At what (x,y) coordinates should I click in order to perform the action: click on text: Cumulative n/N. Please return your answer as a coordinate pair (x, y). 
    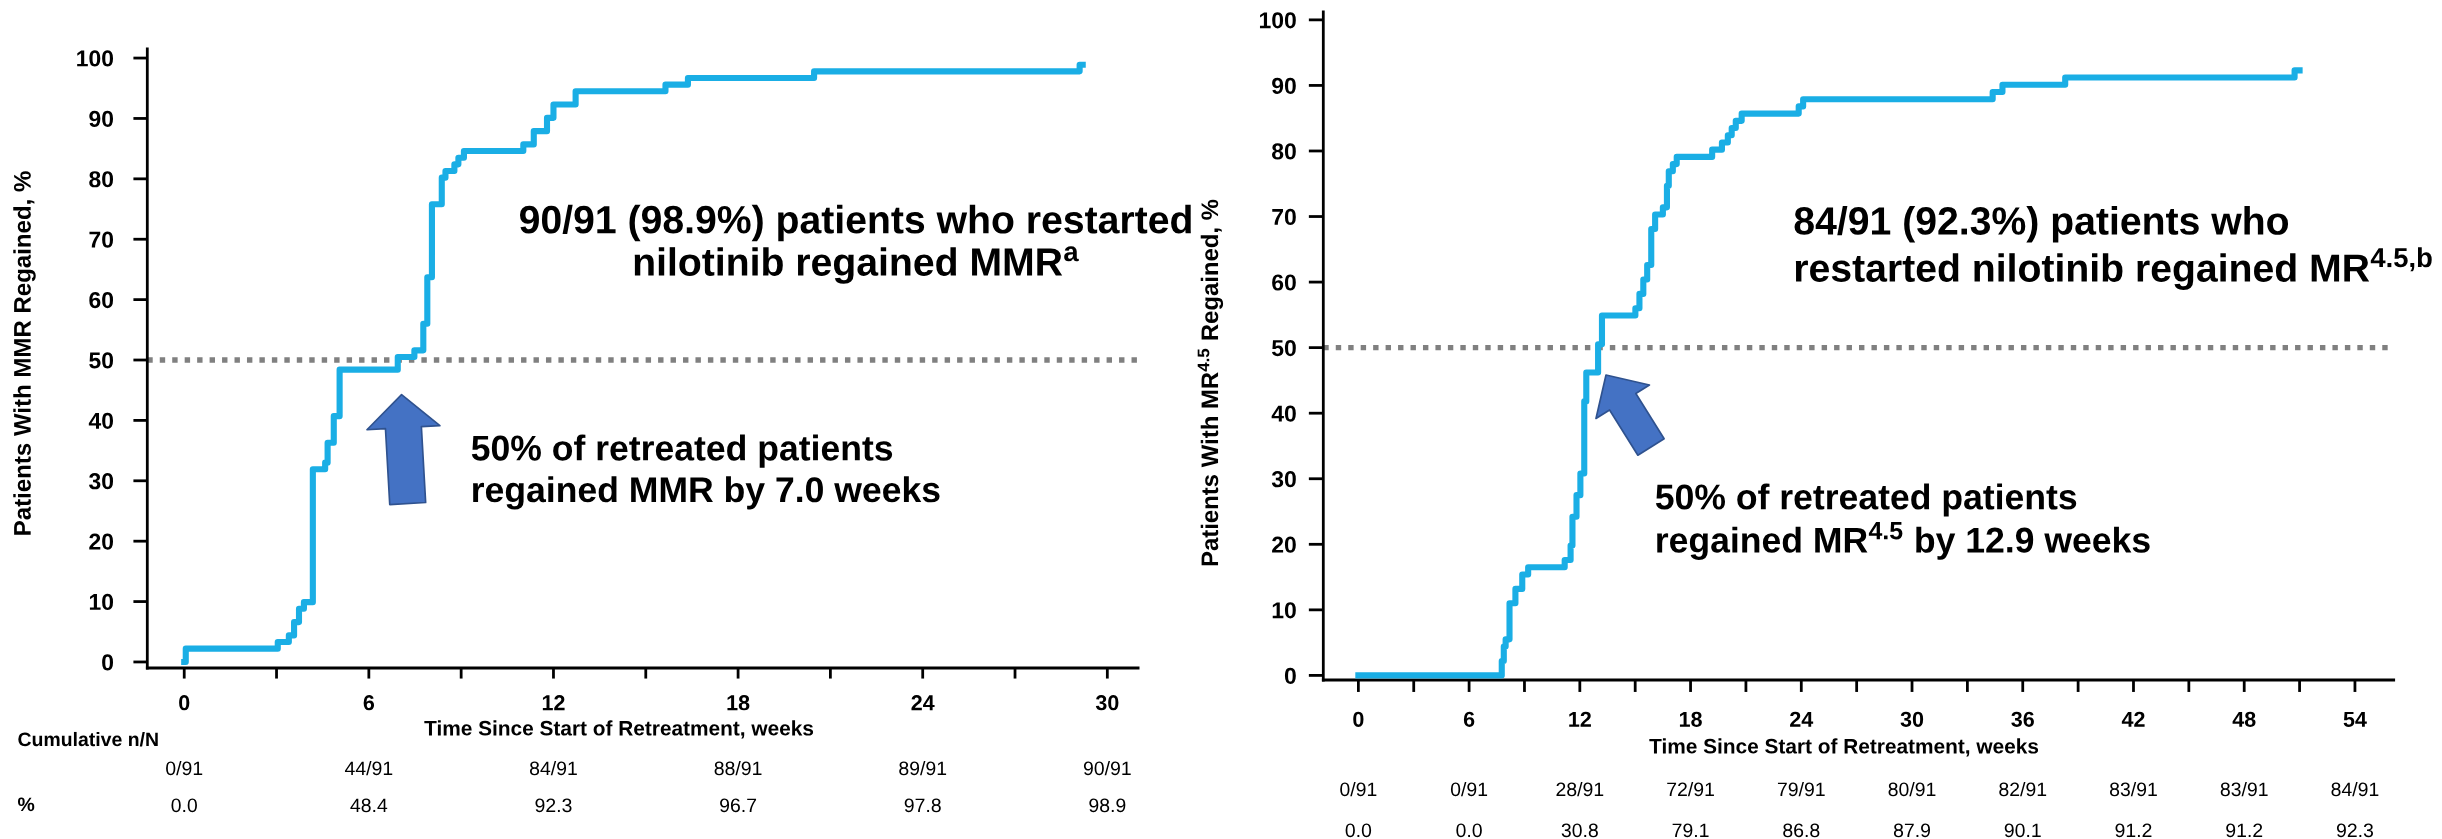
    Looking at the image, I should click on (88, 739).